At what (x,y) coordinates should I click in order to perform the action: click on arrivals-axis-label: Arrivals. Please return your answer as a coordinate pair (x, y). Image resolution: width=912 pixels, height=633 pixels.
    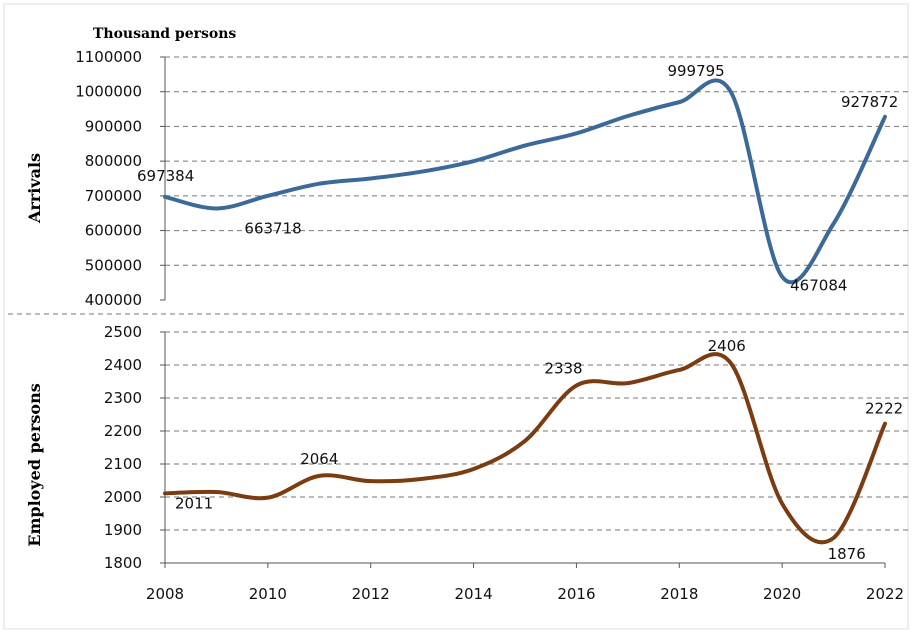
    Looking at the image, I should click on (34, 188).